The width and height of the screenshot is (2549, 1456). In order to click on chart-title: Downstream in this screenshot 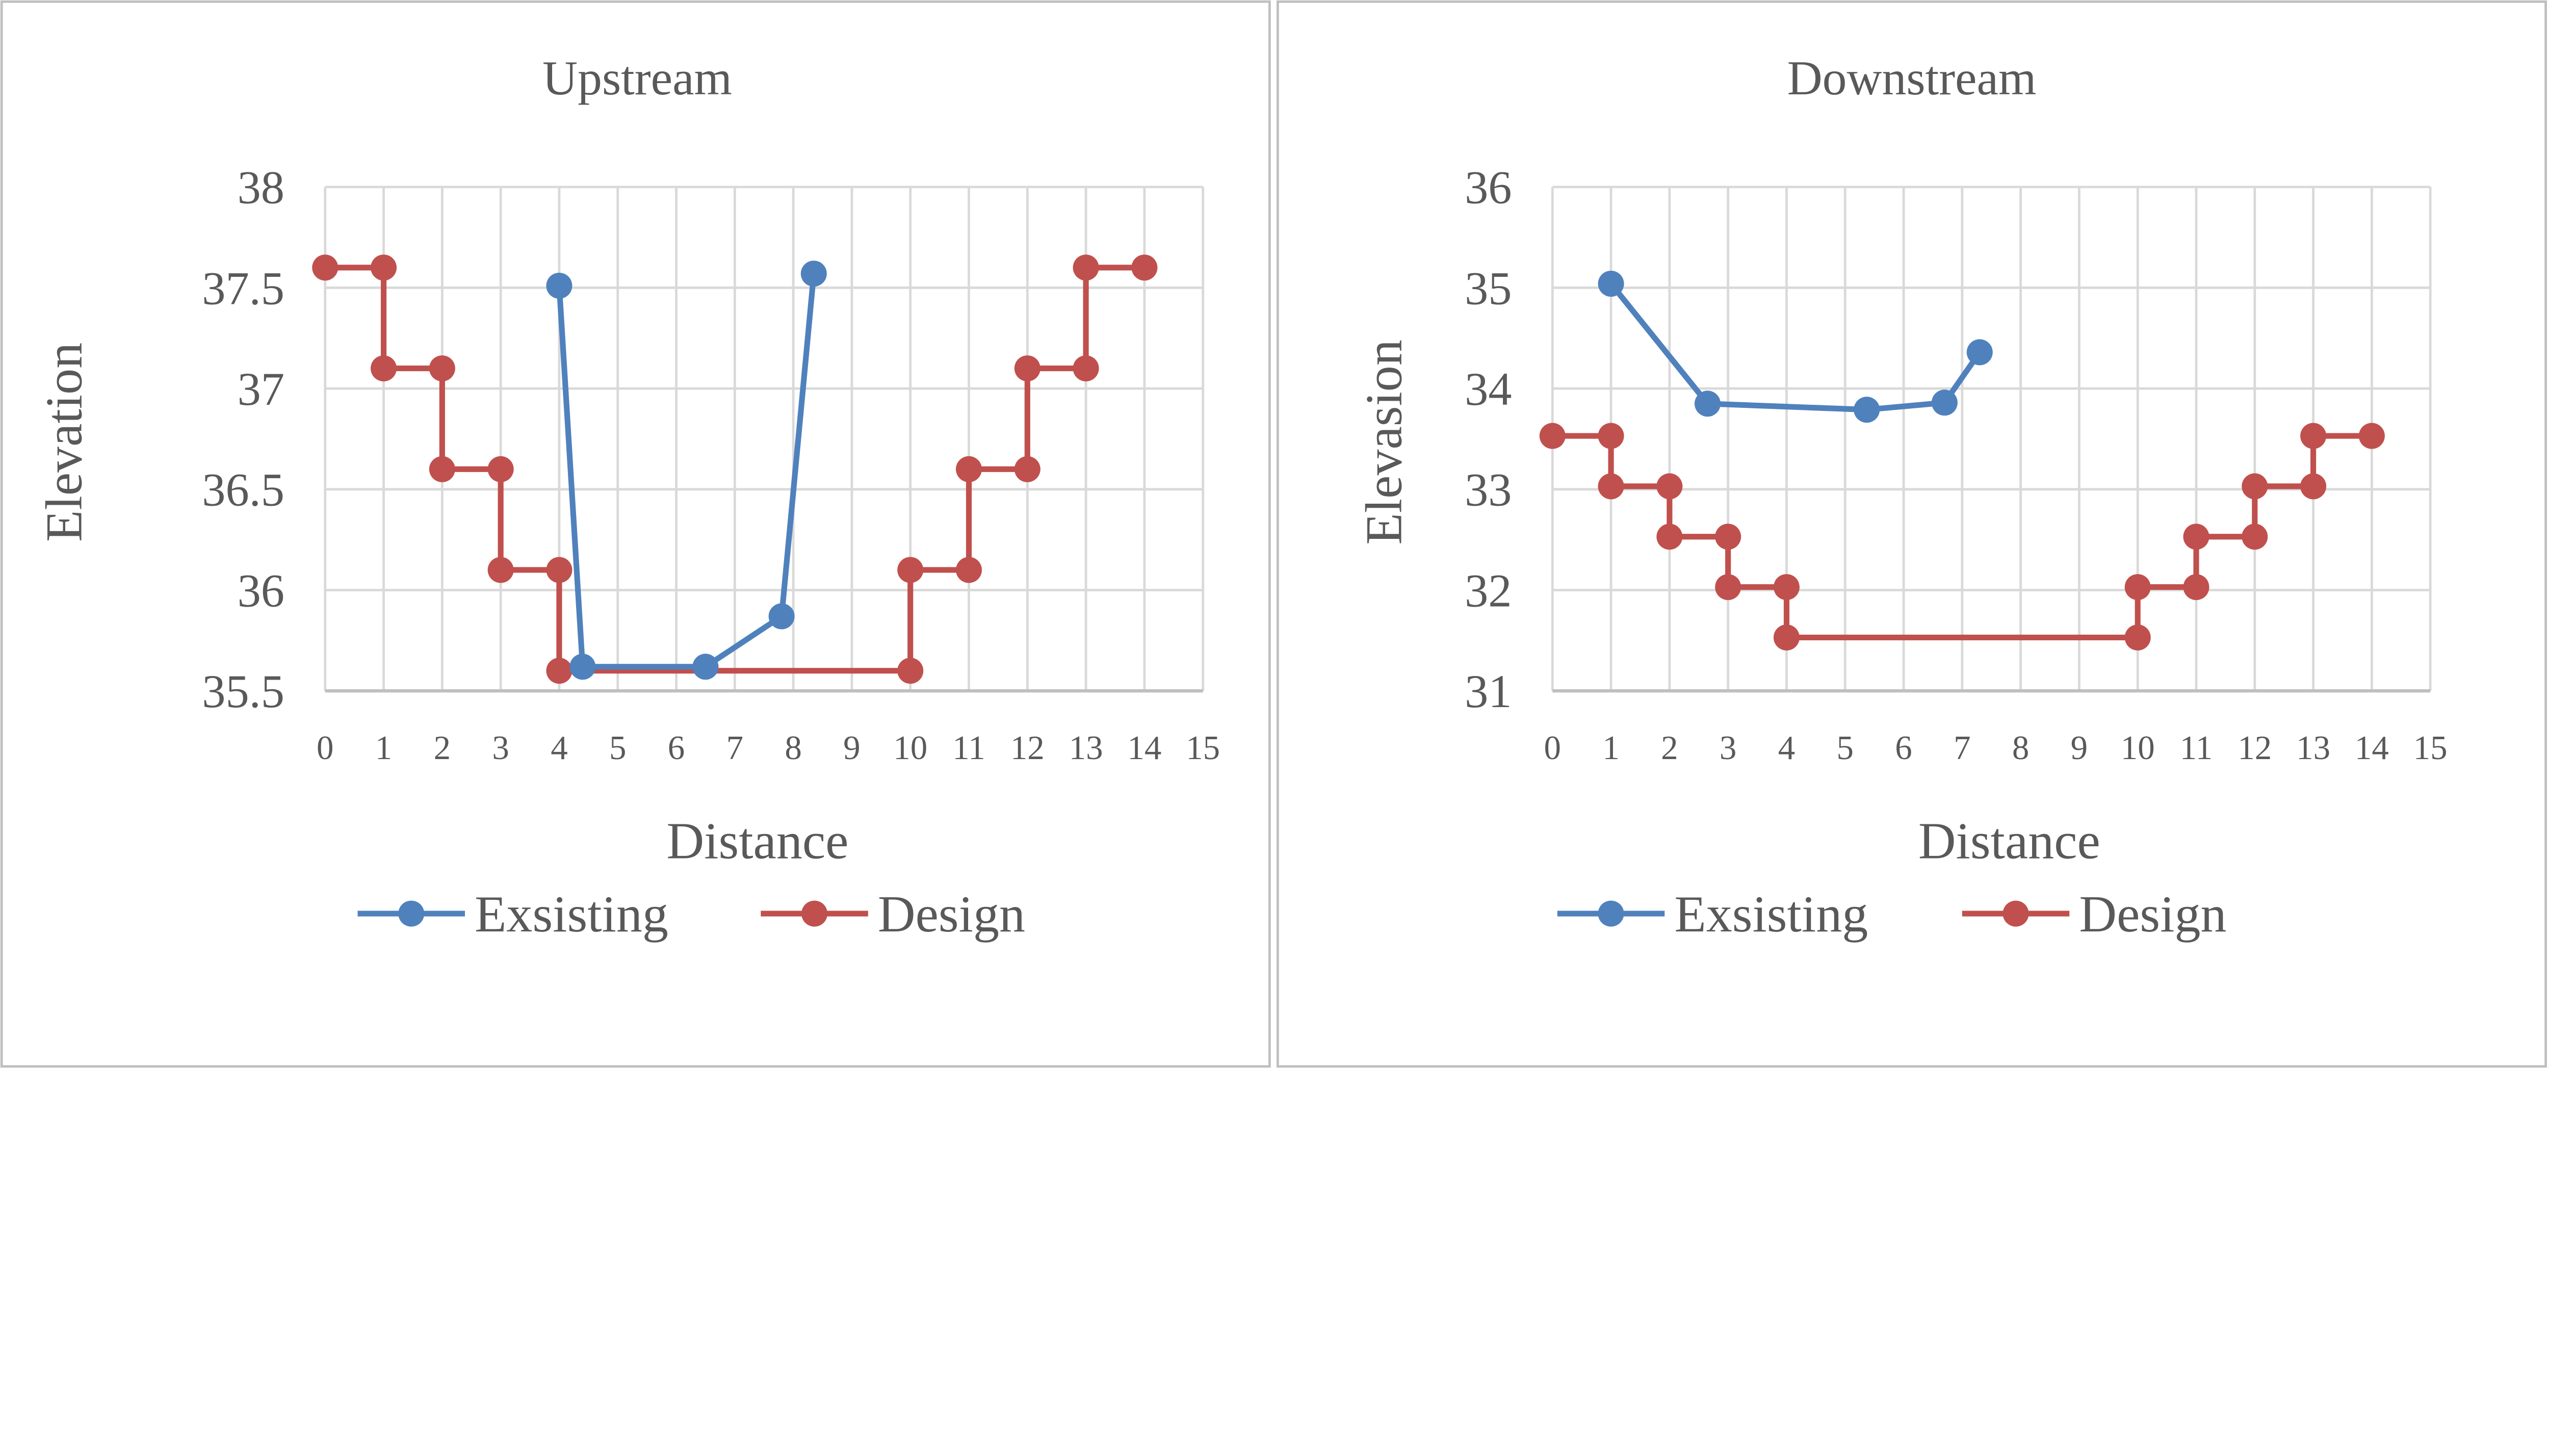, I will do `click(1912, 78)`.